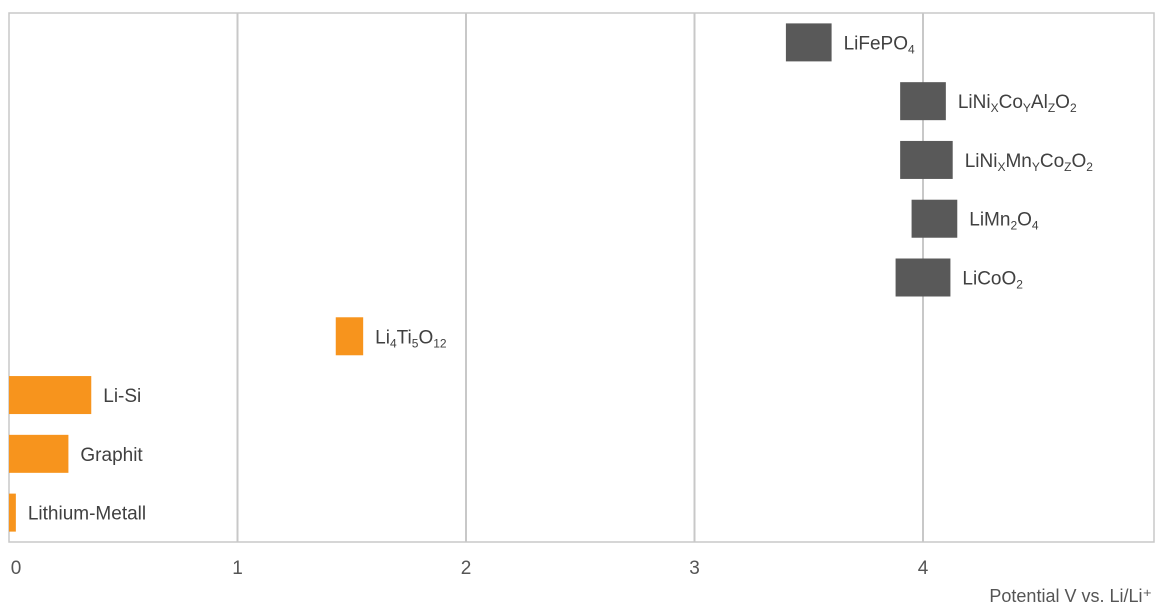 The height and width of the screenshot is (606, 1163). Describe the element at coordinates (1004, 221) in the screenshot. I see `bar-label: LiMn2O4` at that location.